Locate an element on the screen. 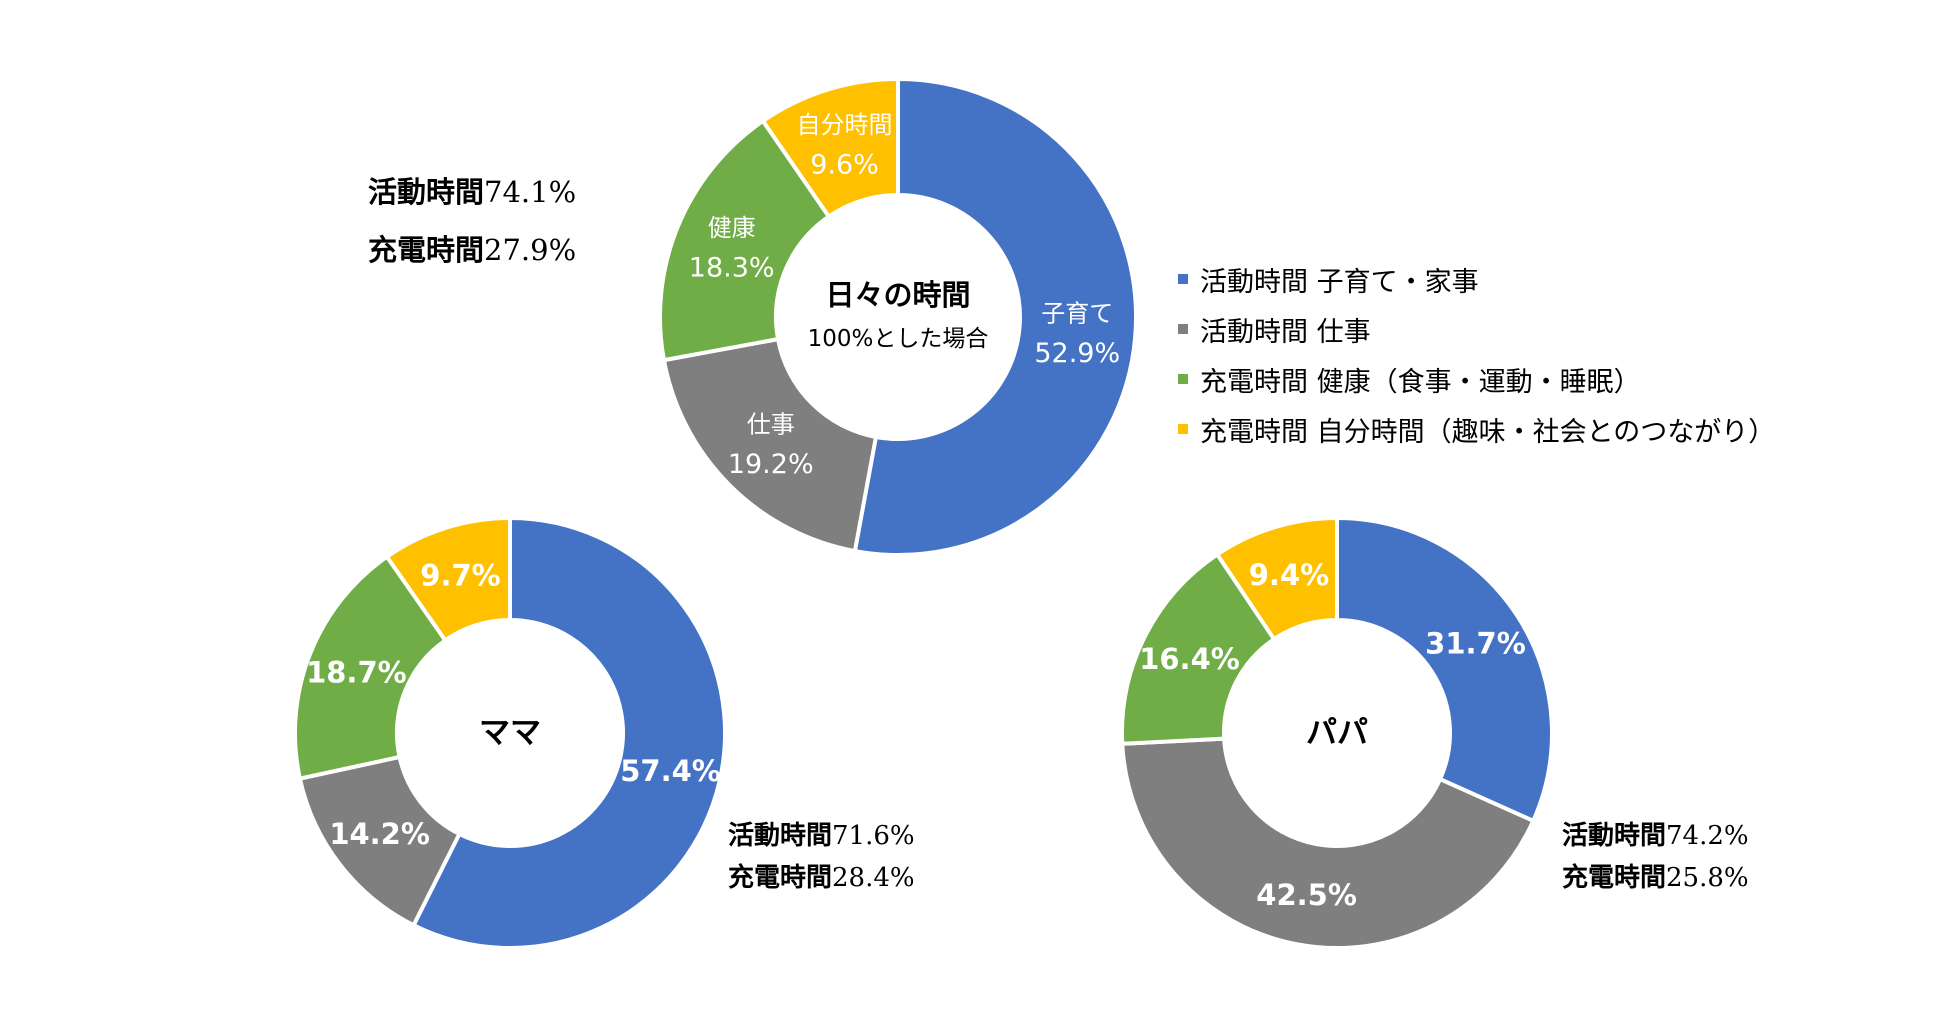 The image size is (1950, 1020). summary-recharge-value: 28.4% is located at coordinates (873, 878).